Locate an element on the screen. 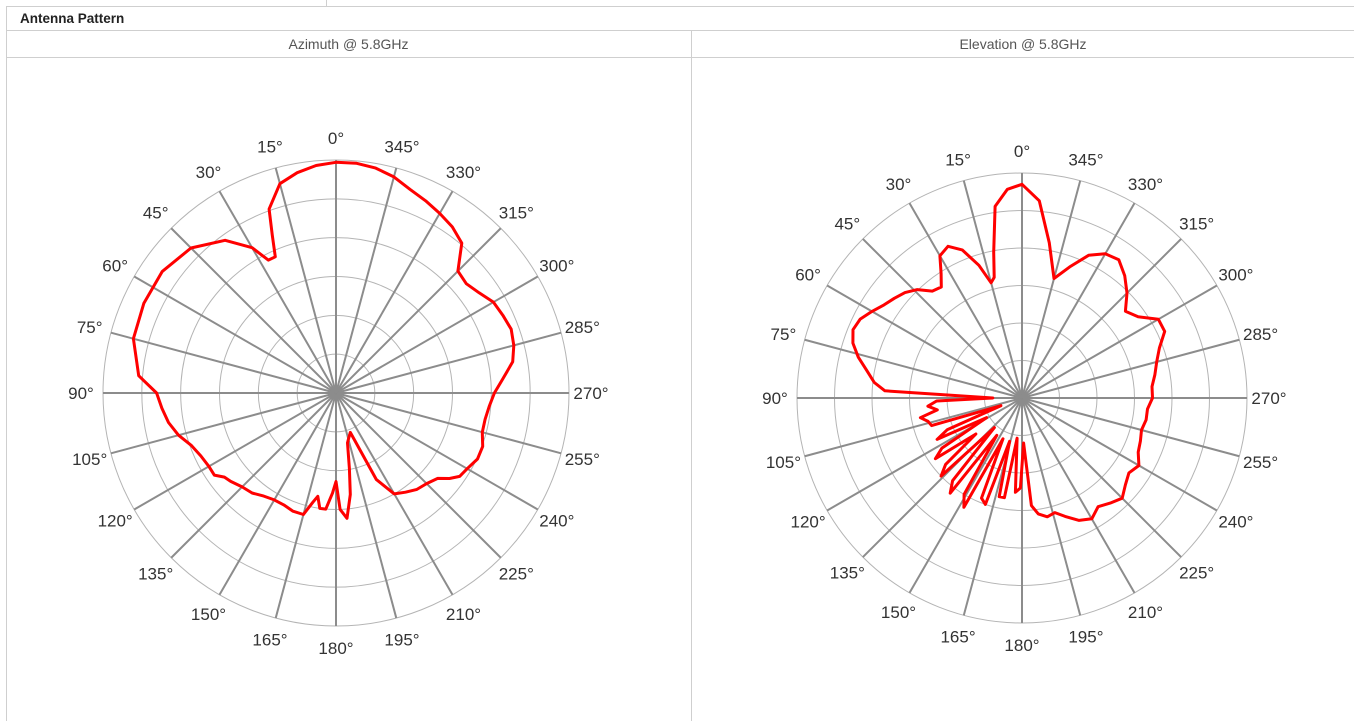 The height and width of the screenshot is (721, 1354). azimuth-angle-label-240: 240° is located at coordinates (556, 521).